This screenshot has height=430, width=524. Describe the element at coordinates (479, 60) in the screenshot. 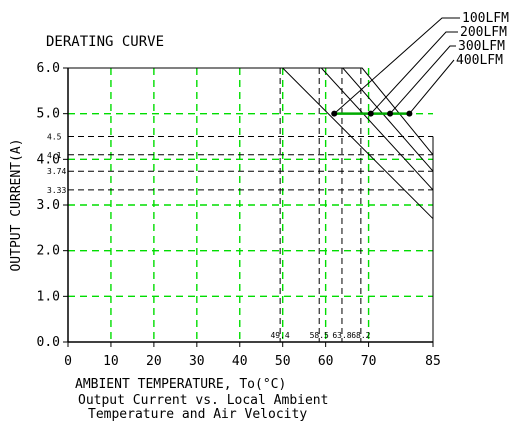

I see `legend-label-400LFM: 400LFM` at that location.